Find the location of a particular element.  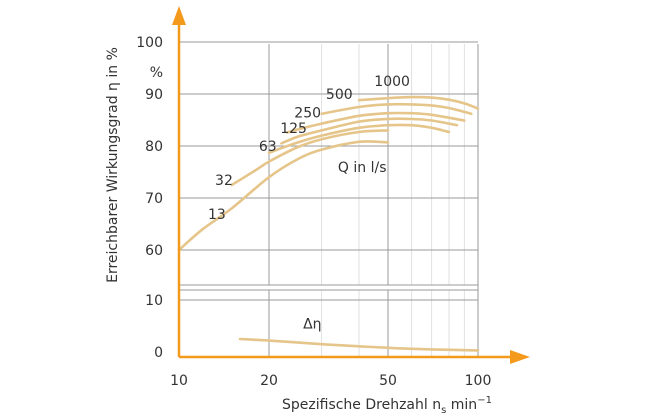

y-tick-label: 80 is located at coordinates (154, 147).